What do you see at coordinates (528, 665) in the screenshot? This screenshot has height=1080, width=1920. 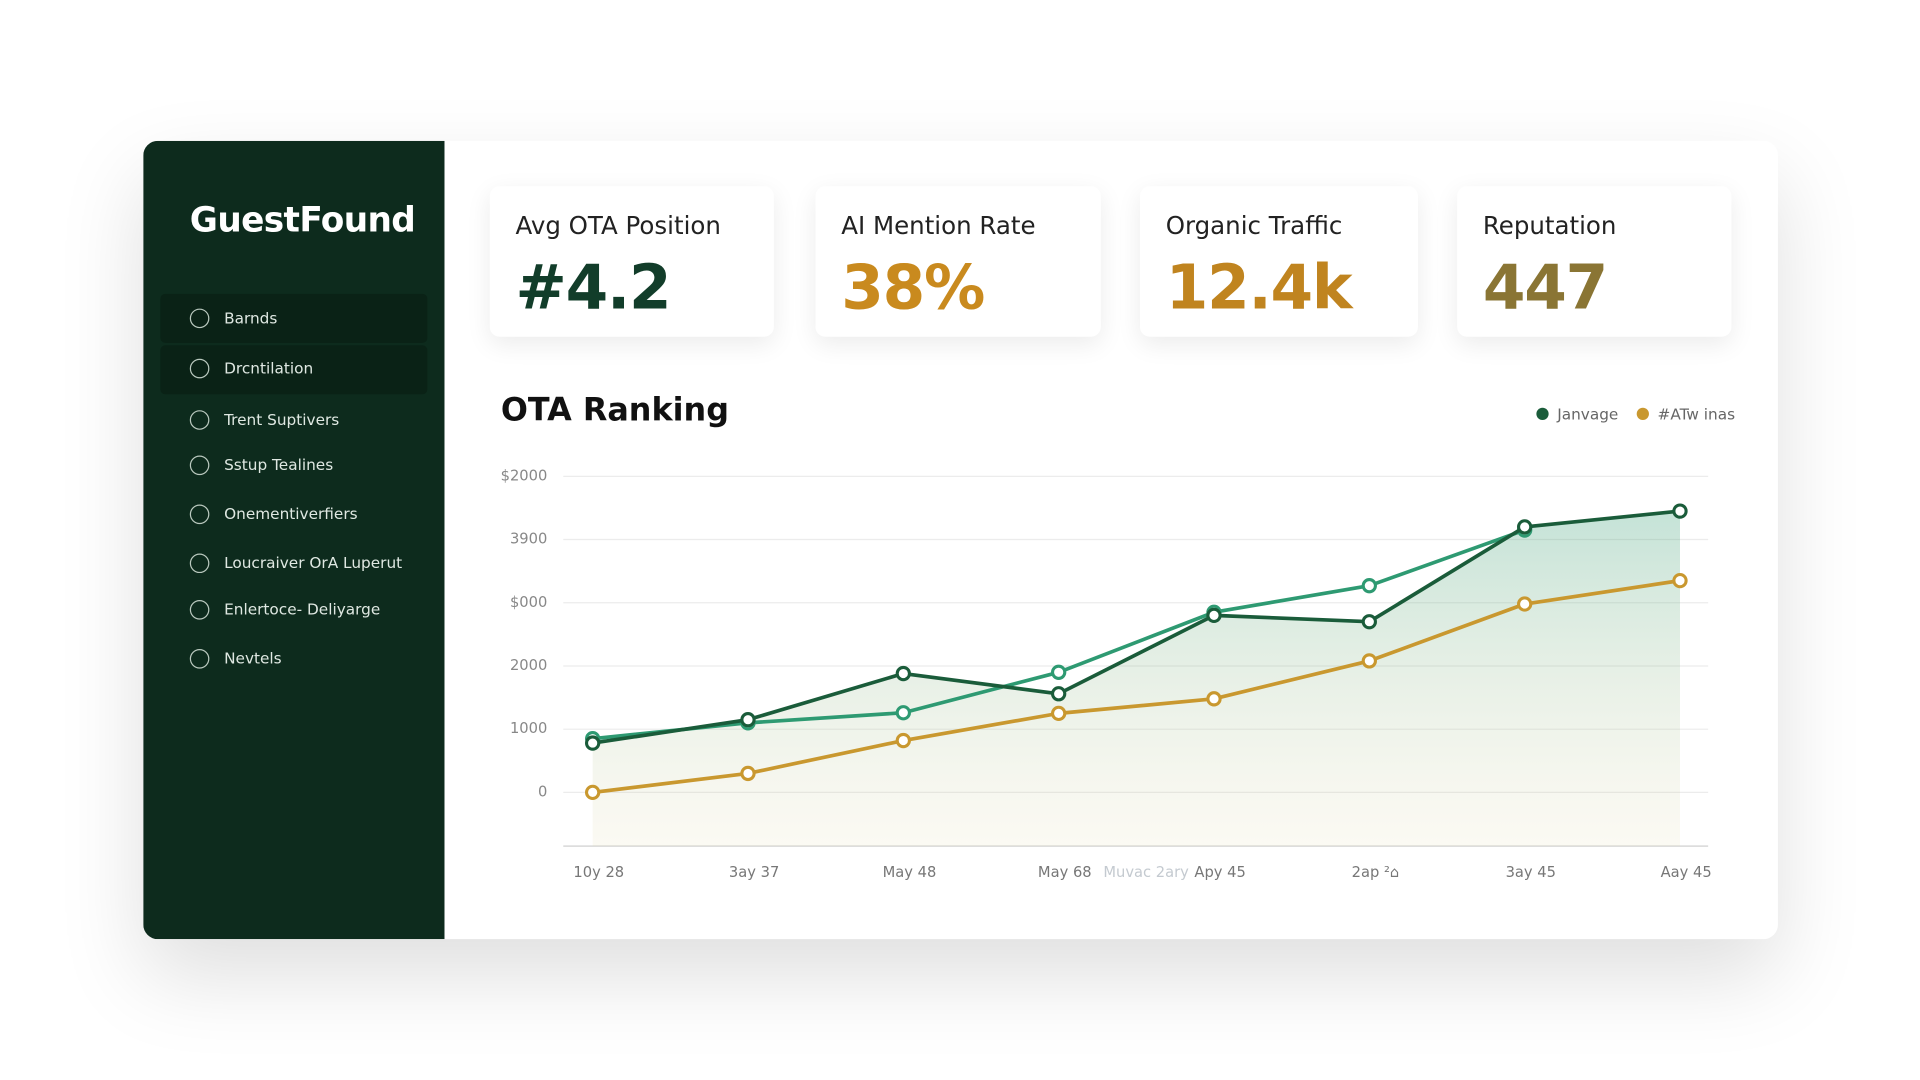 I see `y-tick-label: 2000` at bounding box center [528, 665].